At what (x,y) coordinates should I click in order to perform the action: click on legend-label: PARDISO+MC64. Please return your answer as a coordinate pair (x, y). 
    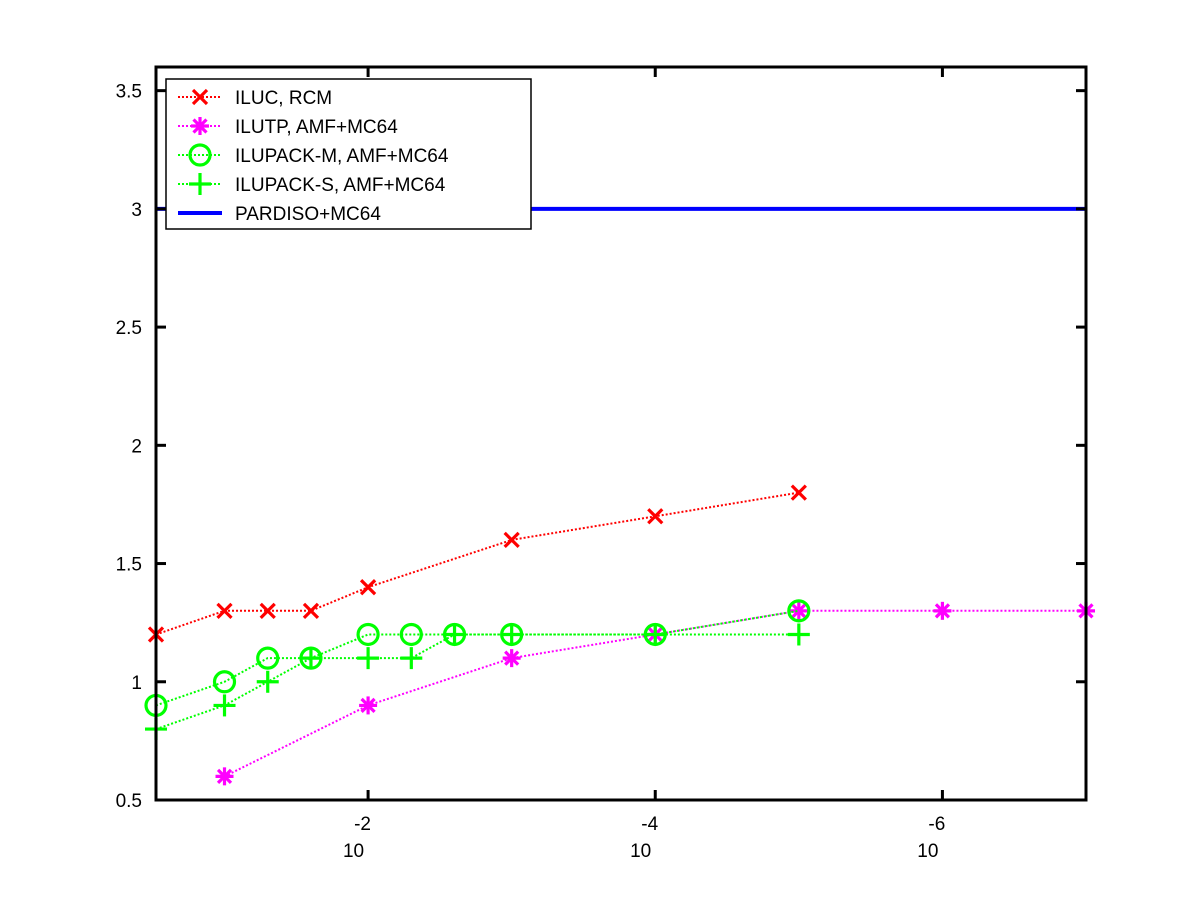
    Looking at the image, I should click on (308, 214).